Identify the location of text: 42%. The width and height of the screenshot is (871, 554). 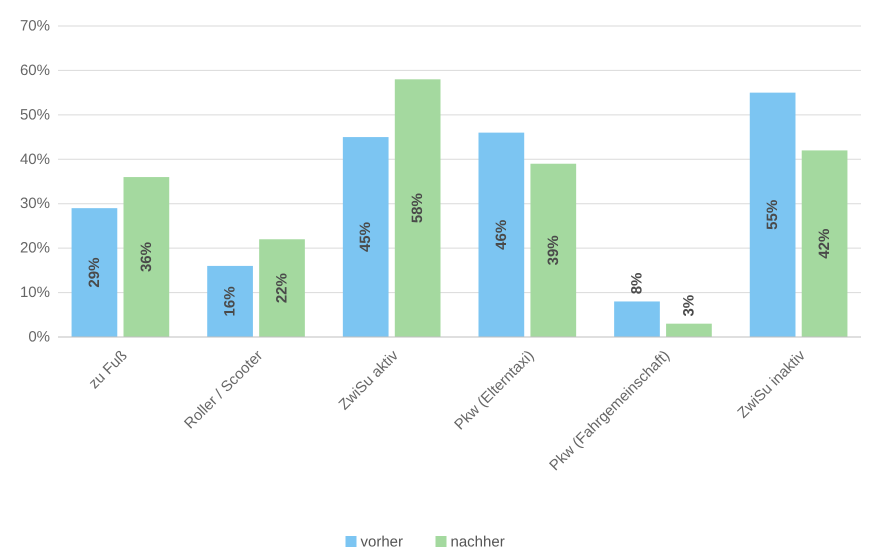
(825, 243).